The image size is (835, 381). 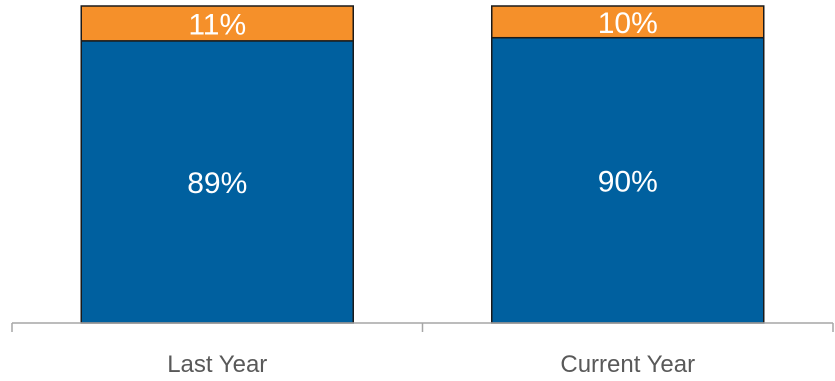 I want to click on x-axis, so click(x=422, y=327).